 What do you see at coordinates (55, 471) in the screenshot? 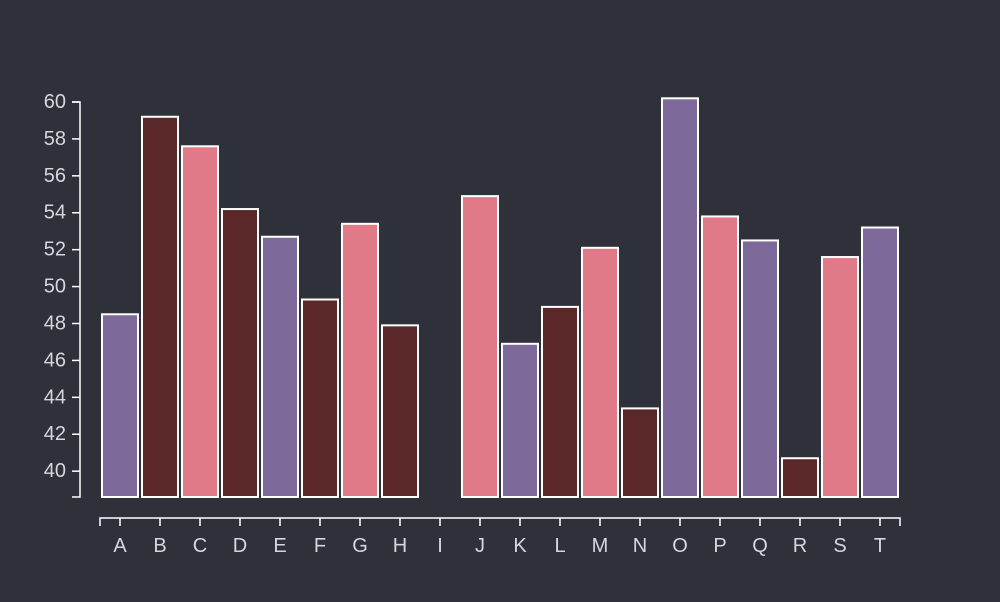
I see `y-tick-label: 40` at bounding box center [55, 471].